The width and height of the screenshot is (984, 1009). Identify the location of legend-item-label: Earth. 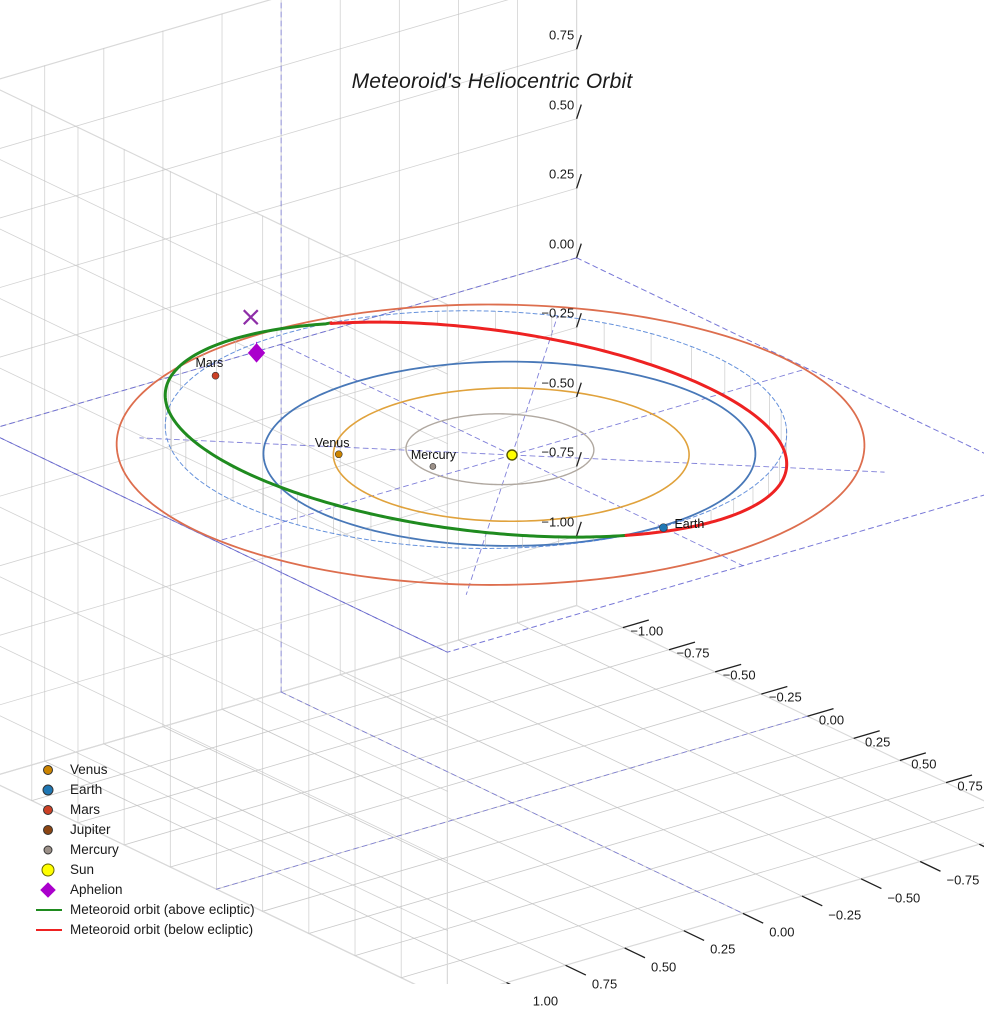
(86, 789).